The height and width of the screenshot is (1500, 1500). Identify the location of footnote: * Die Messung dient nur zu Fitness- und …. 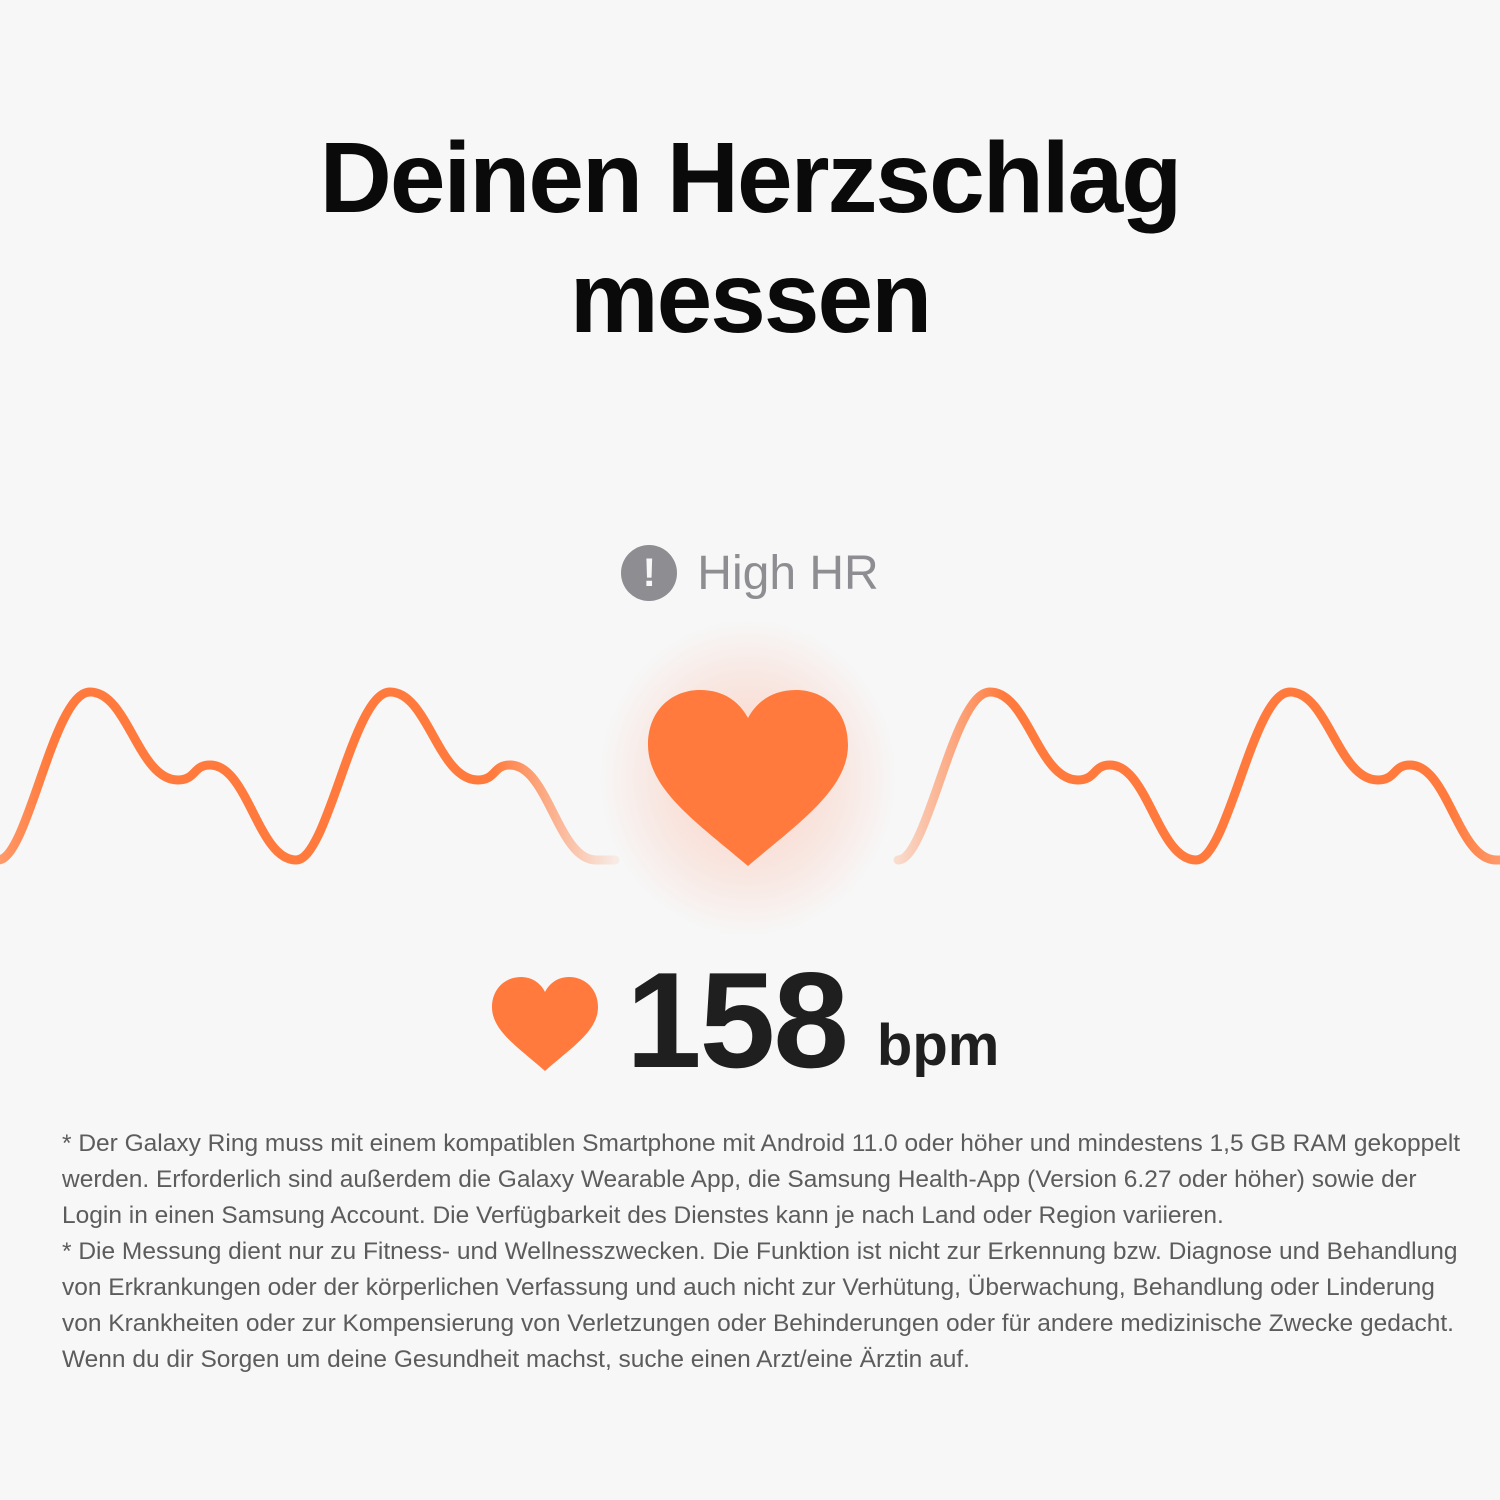
(760, 1305).